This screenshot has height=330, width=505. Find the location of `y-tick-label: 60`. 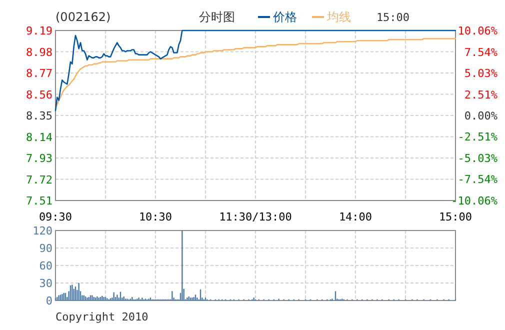

y-tick-label: 60 is located at coordinates (45, 266).